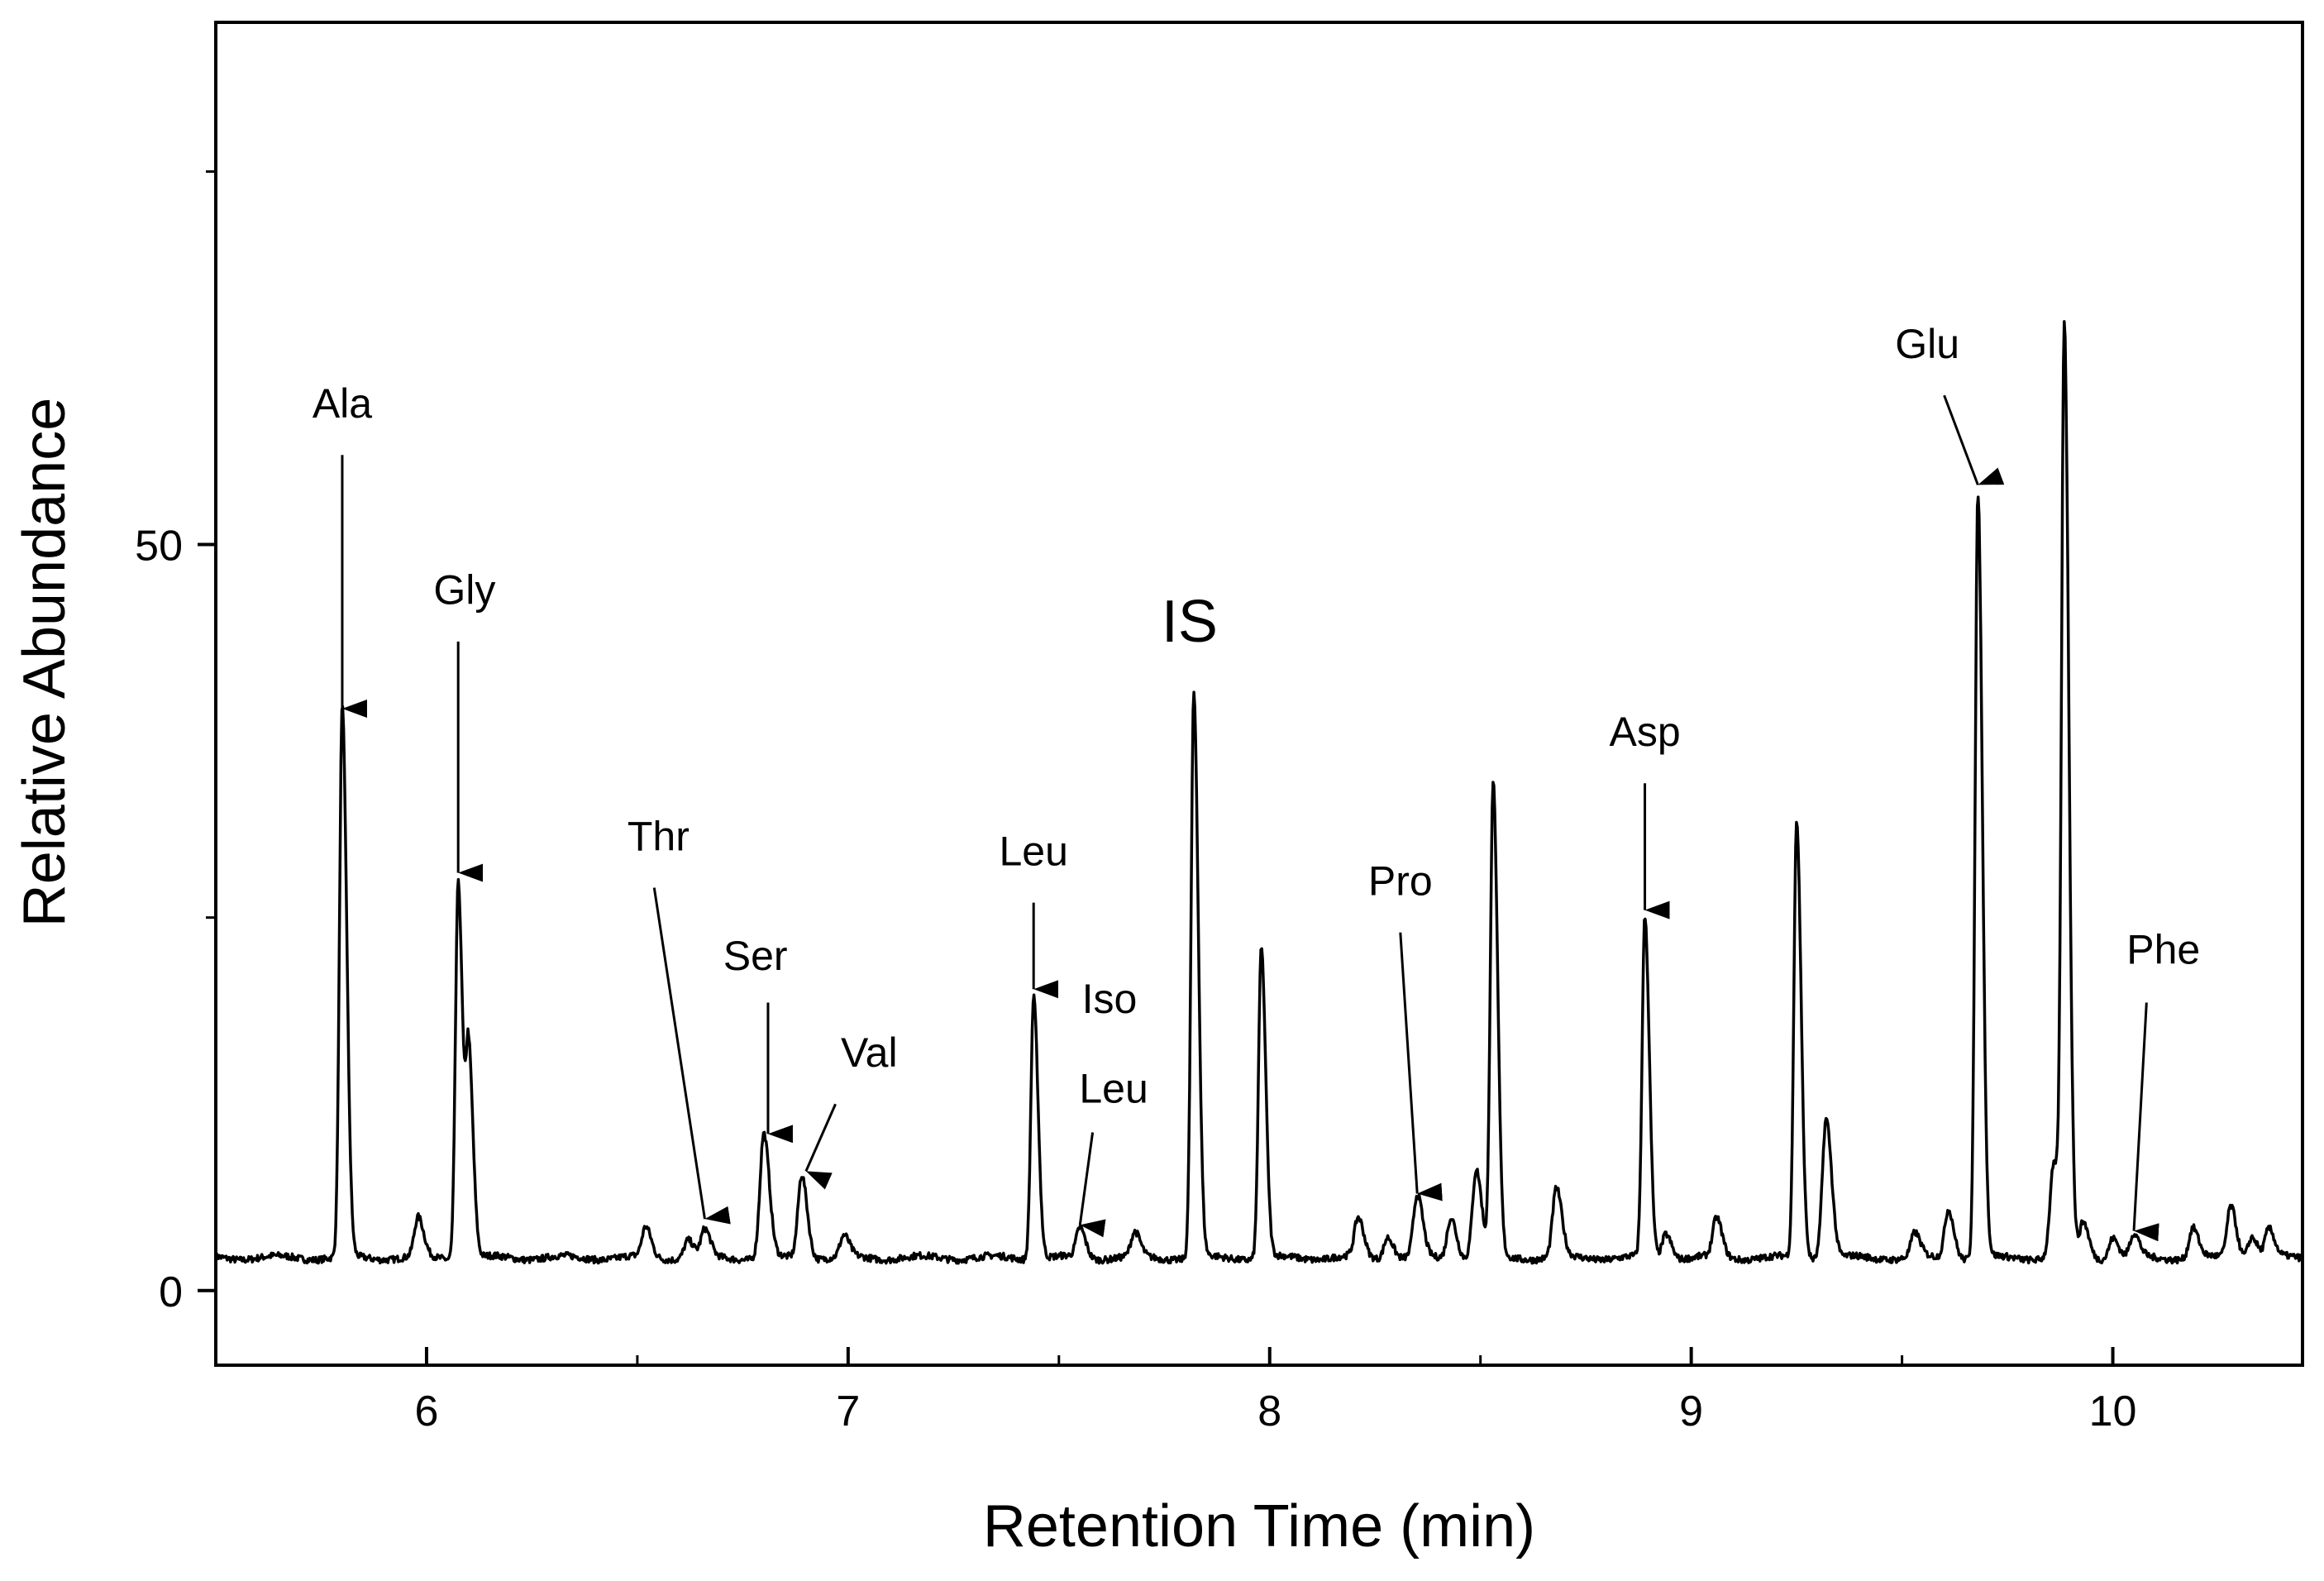 This screenshot has height=1581, width=2324. What do you see at coordinates (426, 1411) in the screenshot?
I see `x-tick-label: 6` at bounding box center [426, 1411].